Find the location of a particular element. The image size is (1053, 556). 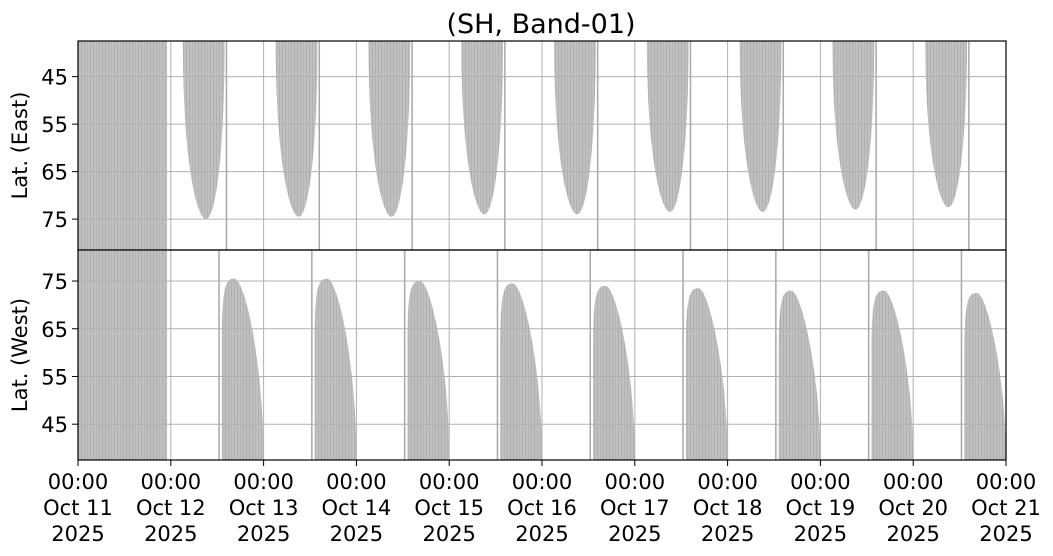

x-tick-label: 00:00 Oct 16 2025 is located at coordinates (542, 508).